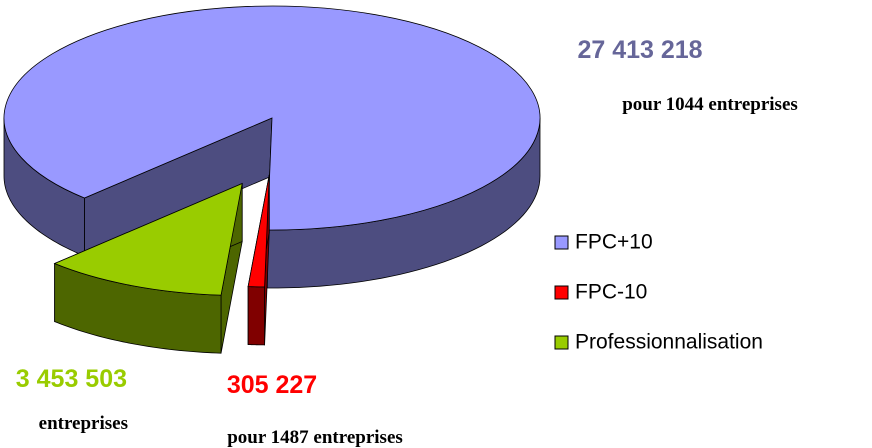 This screenshot has height=448, width=872. What do you see at coordinates (669, 342) in the screenshot?
I see `legend-label: Professionnalisation` at bounding box center [669, 342].